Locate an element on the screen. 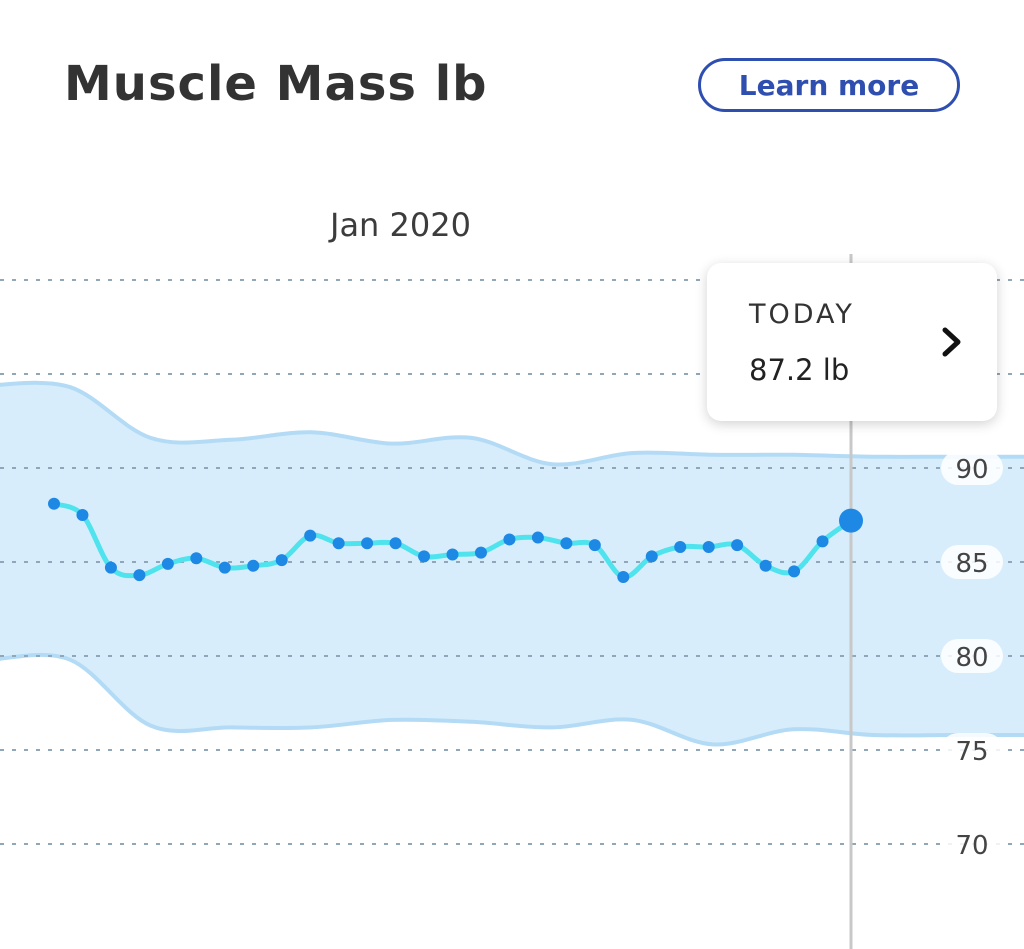 Image resolution: width=1024 pixels, height=949 pixels. chart-period-label: Jan 2020 is located at coordinates (400, 225).